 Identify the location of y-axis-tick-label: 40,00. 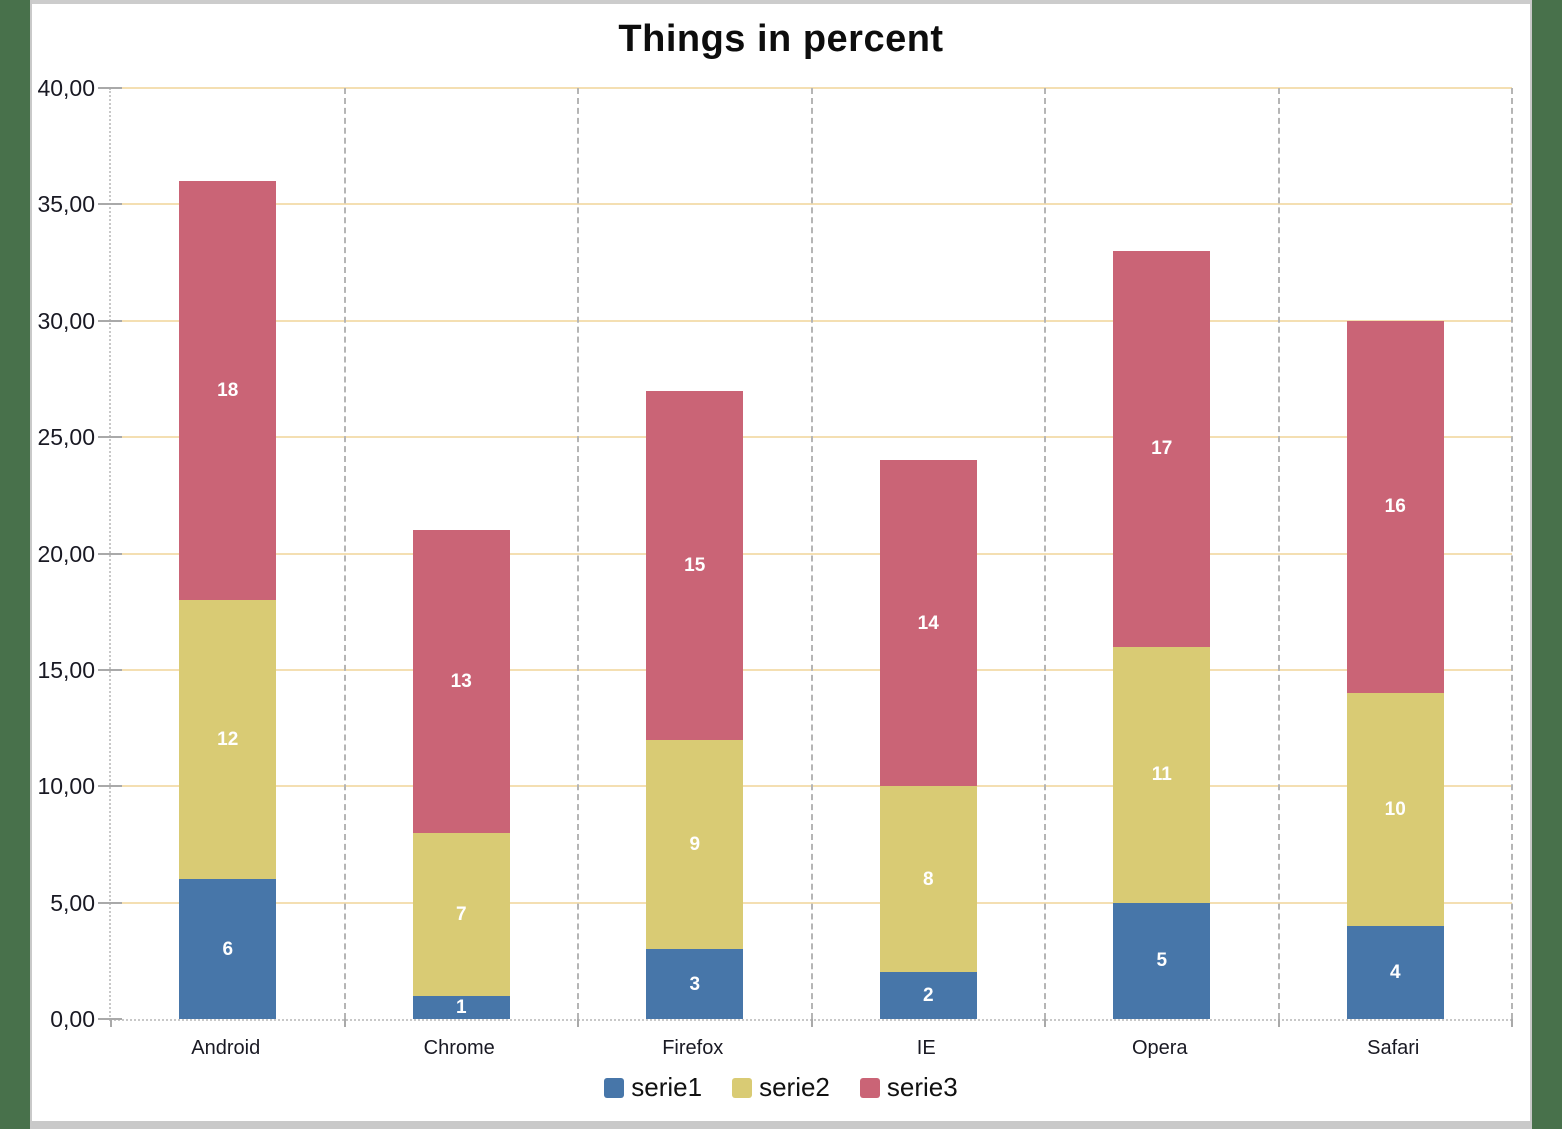
(66, 88).